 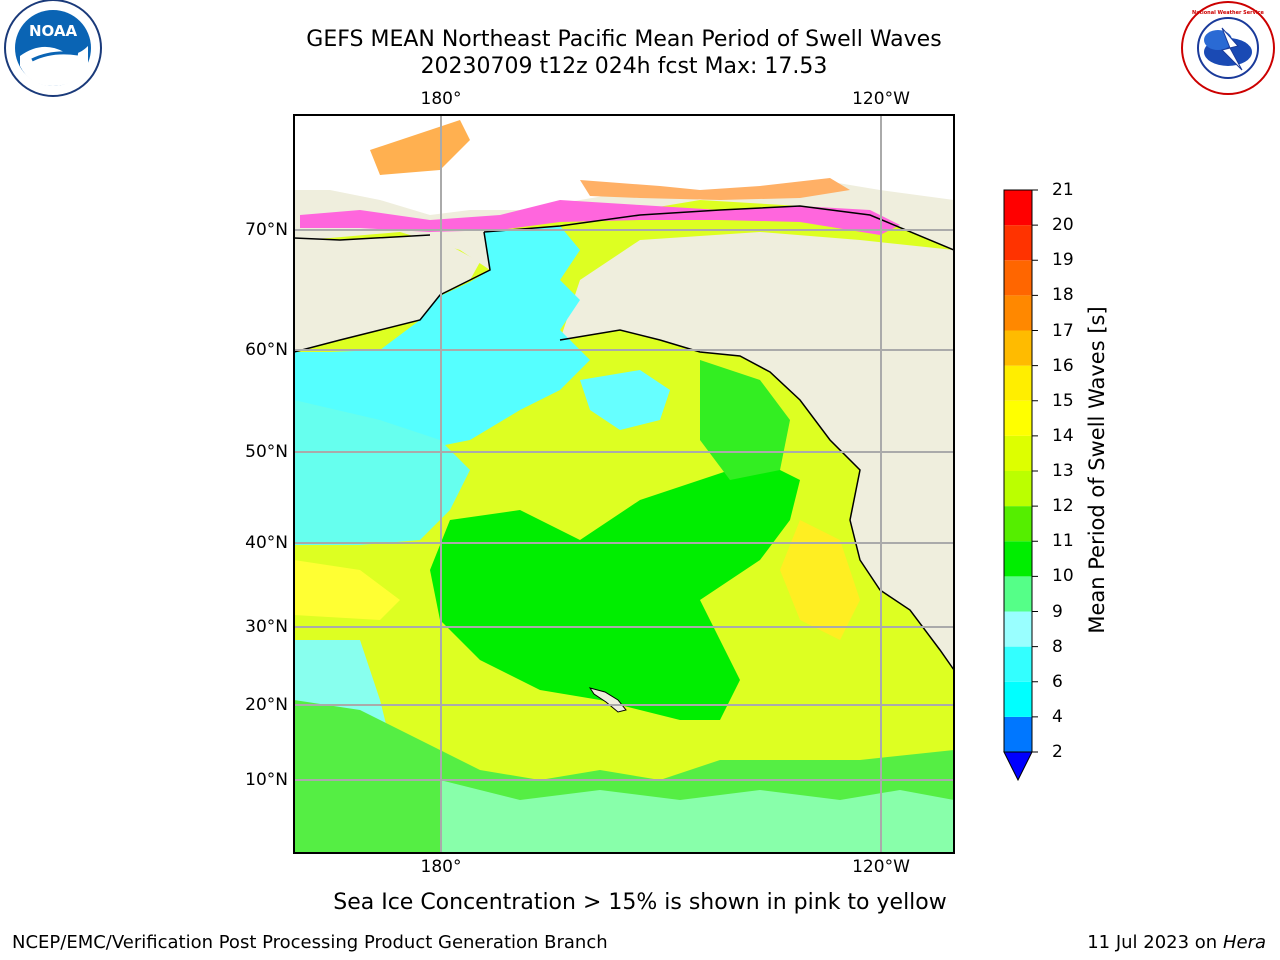 I want to click on colorbar-tick-label: 20, so click(x=1063, y=225).